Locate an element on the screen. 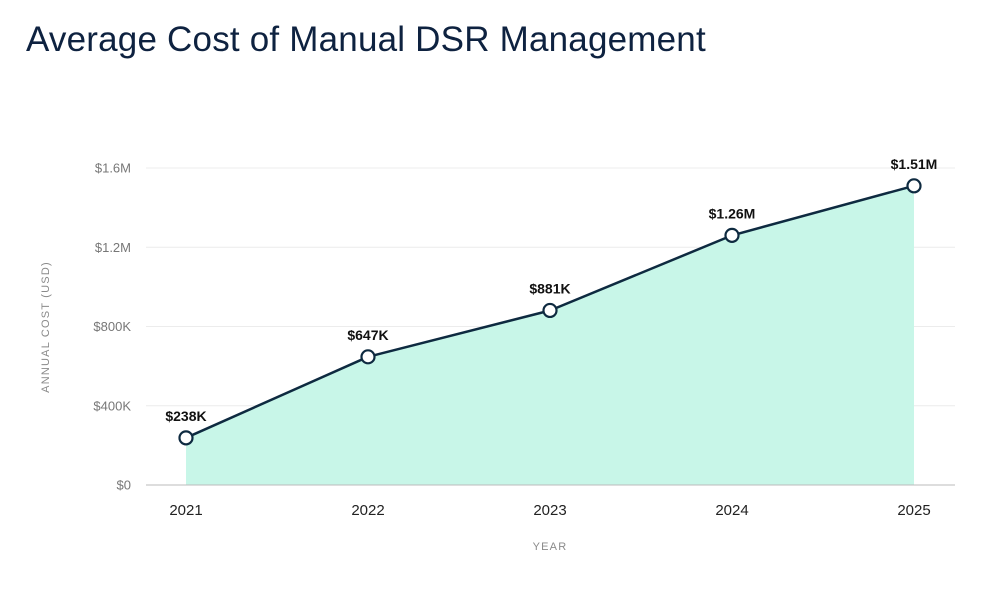  y-tick-label: $1.6M is located at coordinates (113, 168).